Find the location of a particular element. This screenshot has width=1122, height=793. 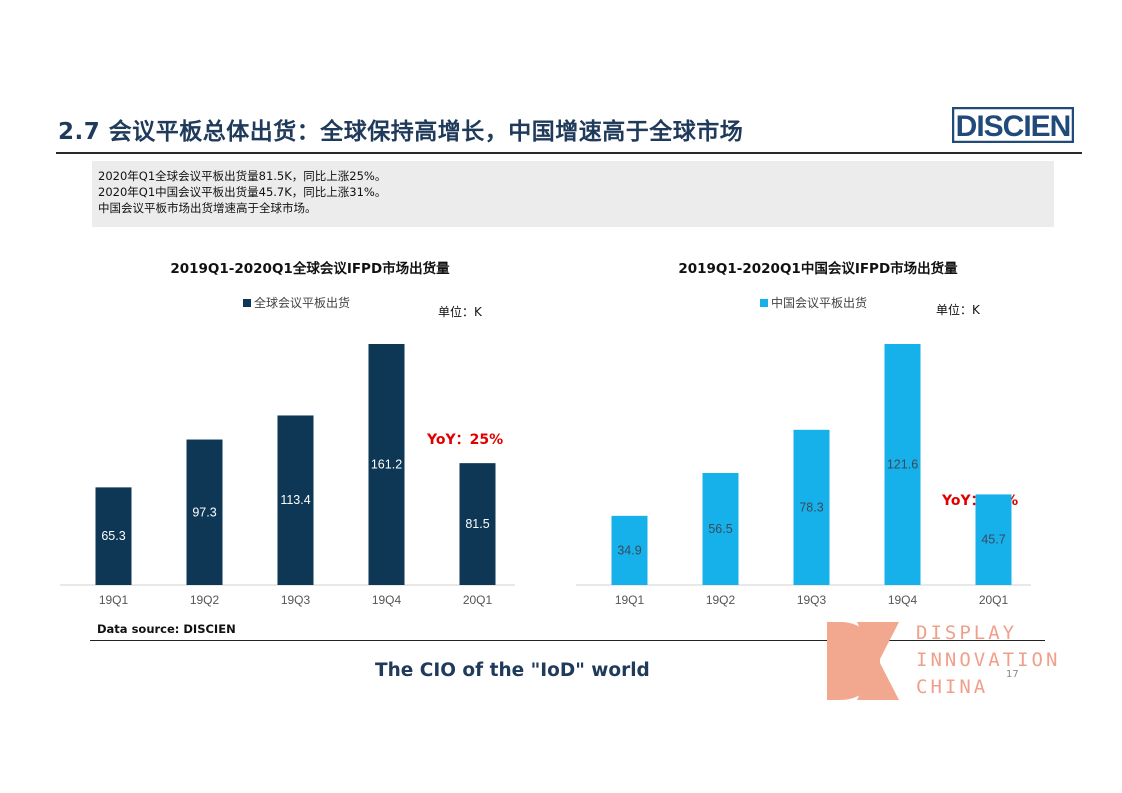

china-bar-20q1 is located at coordinates (993, 539).